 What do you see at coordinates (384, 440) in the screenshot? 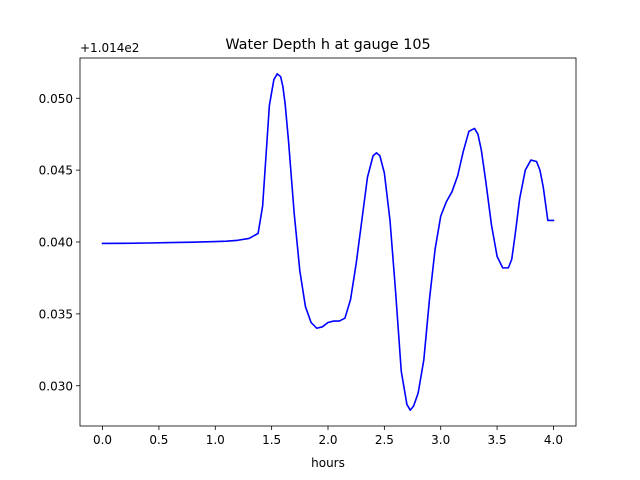
I see `x-tick-label: 2.5` at bounding box center [384, 440].